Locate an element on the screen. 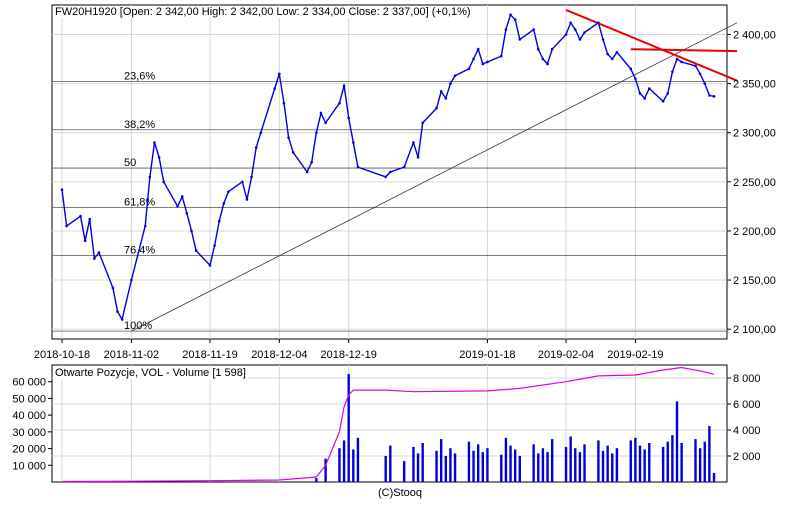 The height and width of the screenshot is (505, 800). volume-left-axis: 10 000 20 000 30 000 40 000 50 000 60 000 is located at coordinates (32, 424).